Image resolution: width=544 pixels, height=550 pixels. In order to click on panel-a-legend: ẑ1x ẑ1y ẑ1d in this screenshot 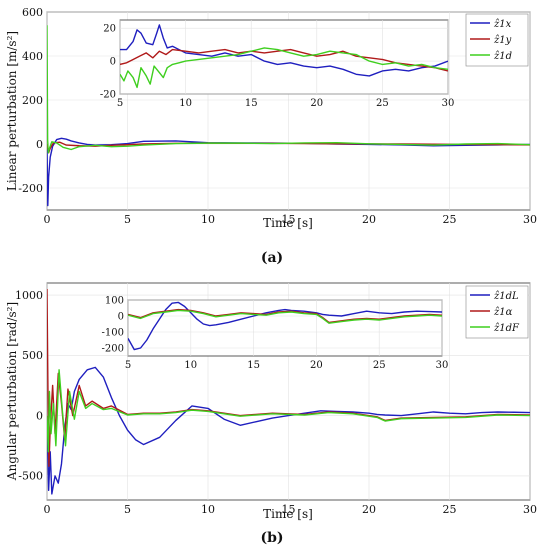, I will do `click(497, 40)`.